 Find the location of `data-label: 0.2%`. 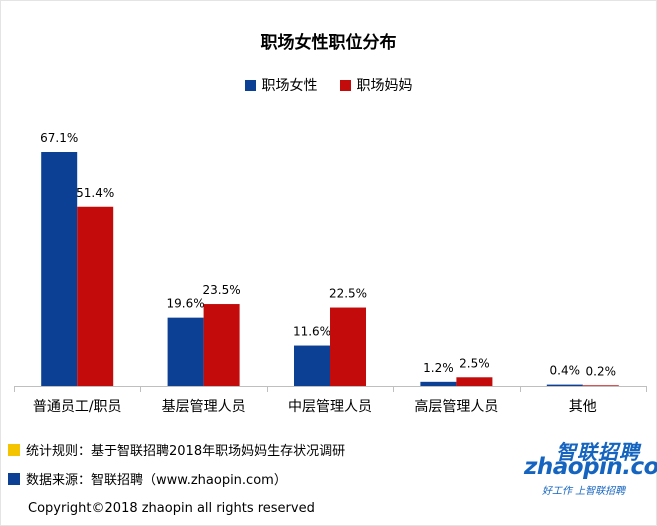

data-label: 0.2% is located at coordinates (601, 371).